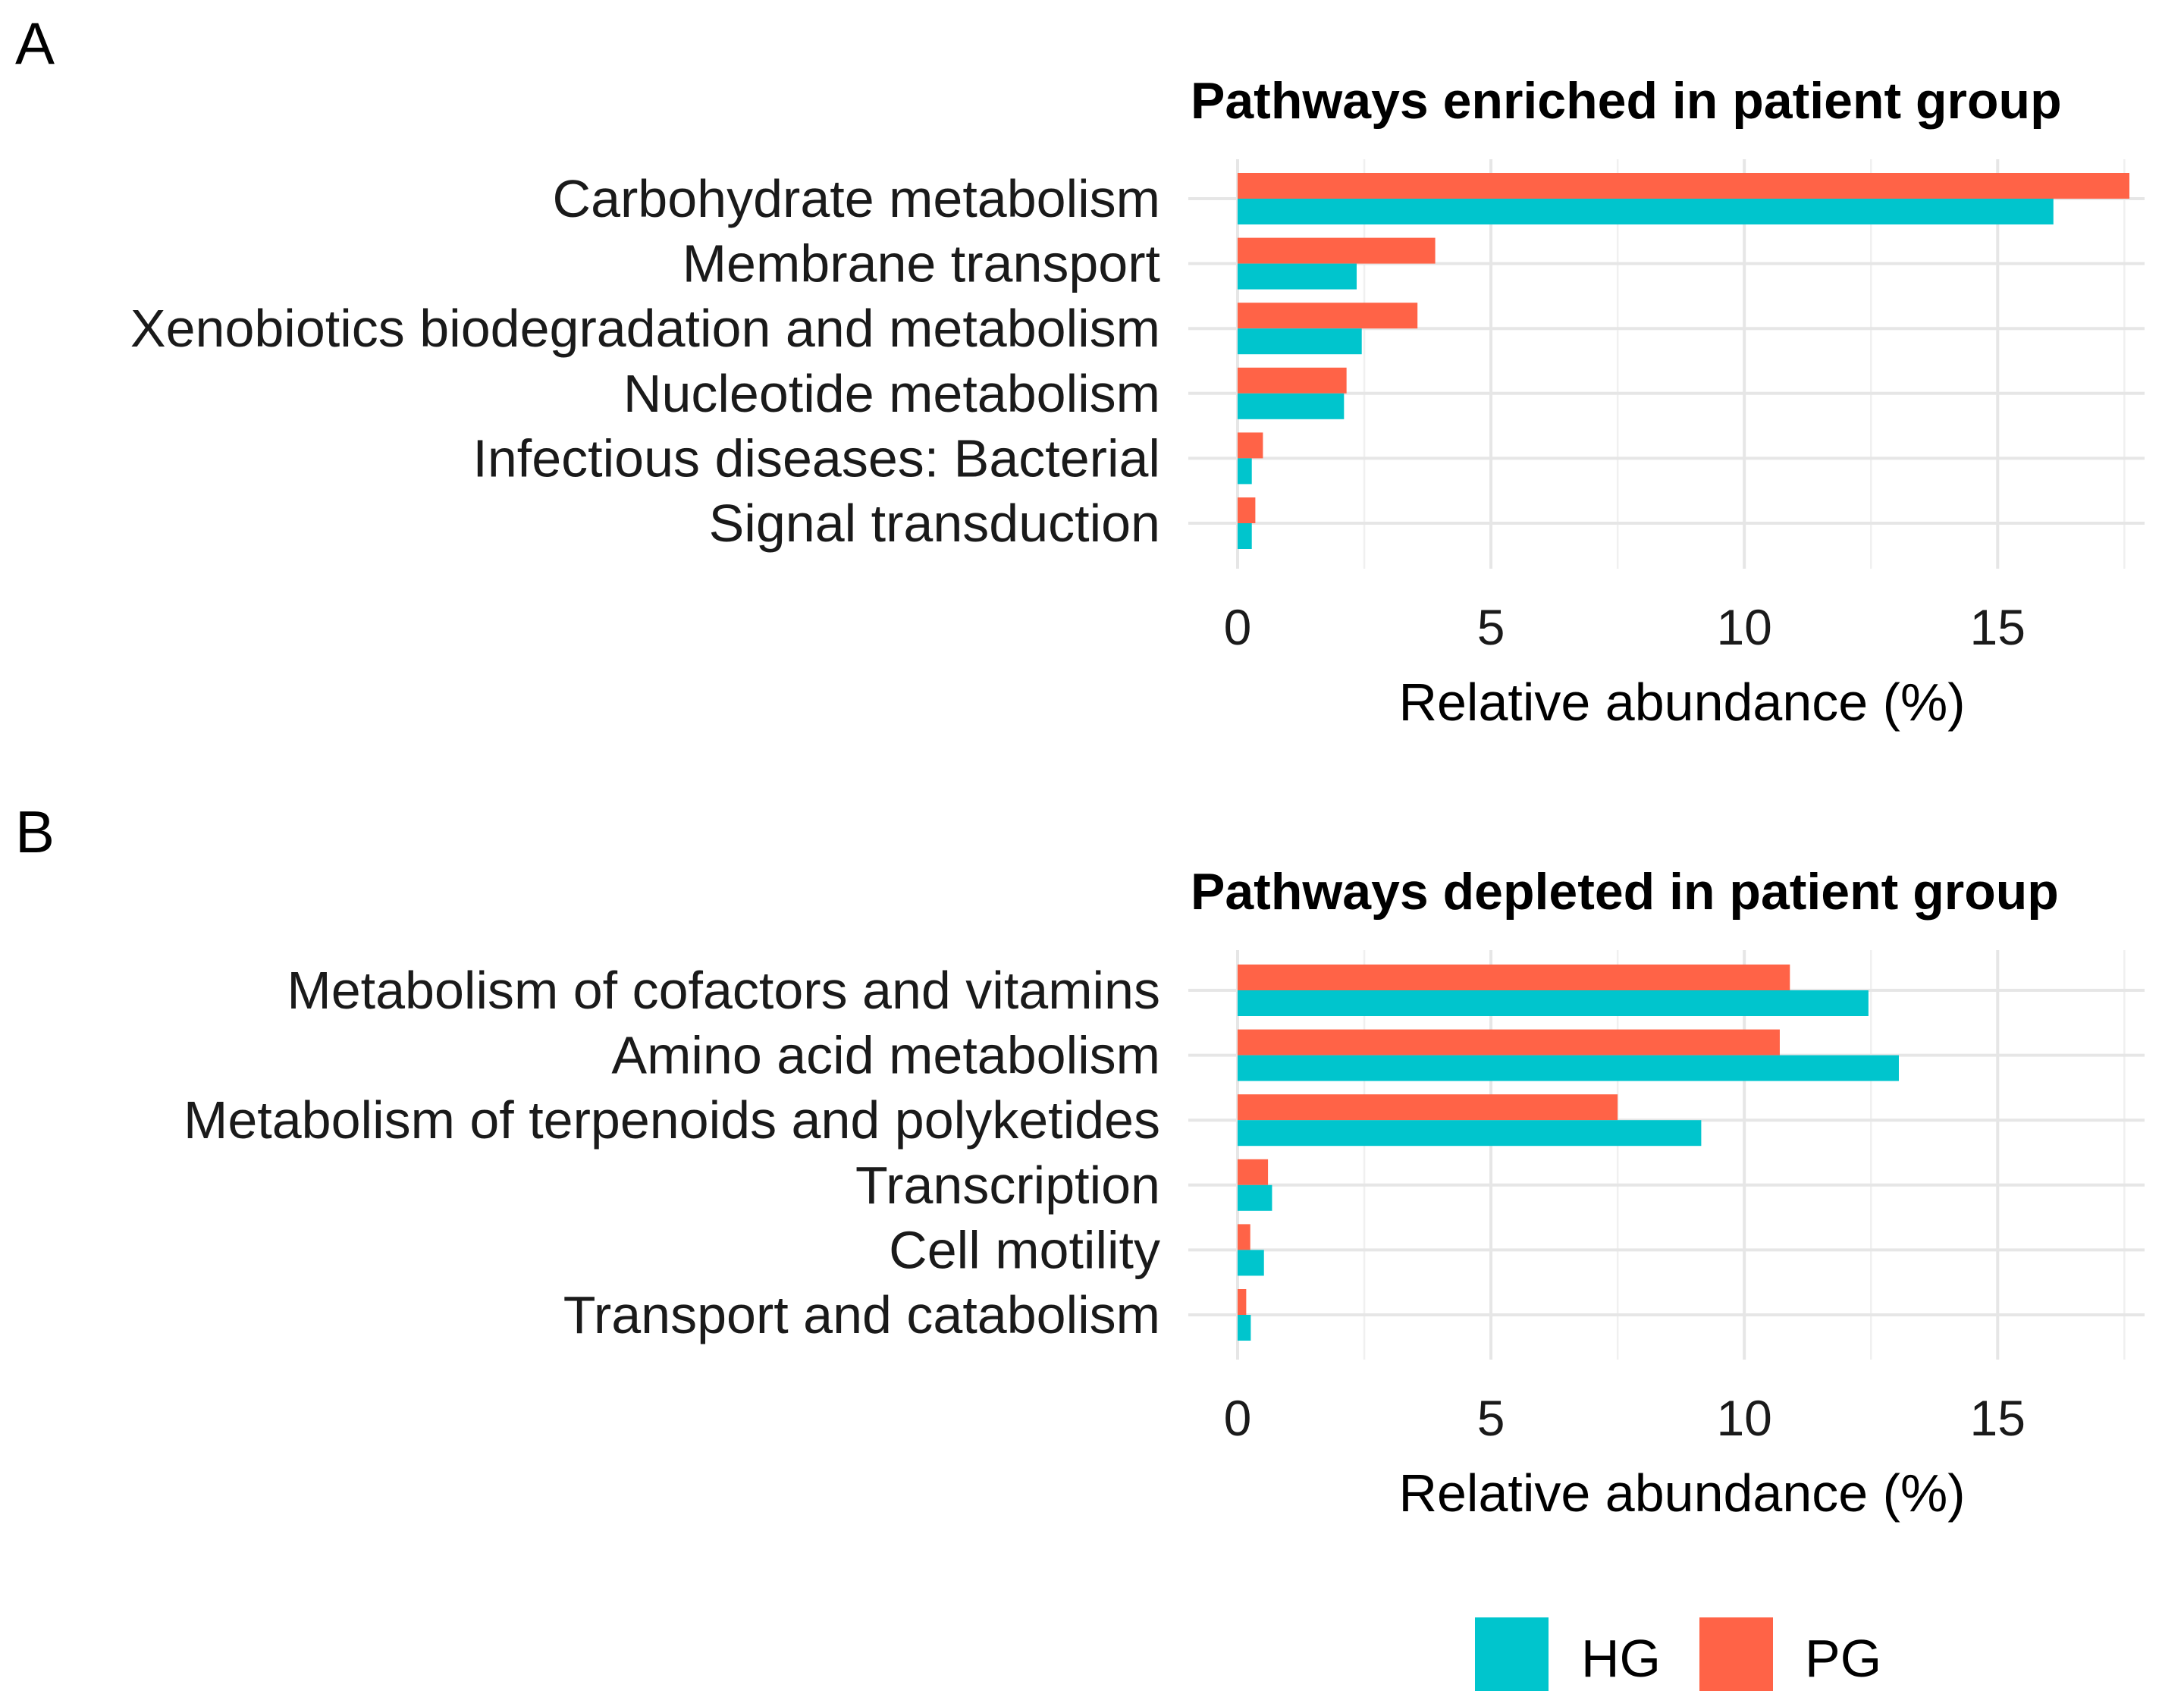  Describe the element at coordinates (1621, 1659) in the screenshot. I see `legend-label-hg: HG` at that location.